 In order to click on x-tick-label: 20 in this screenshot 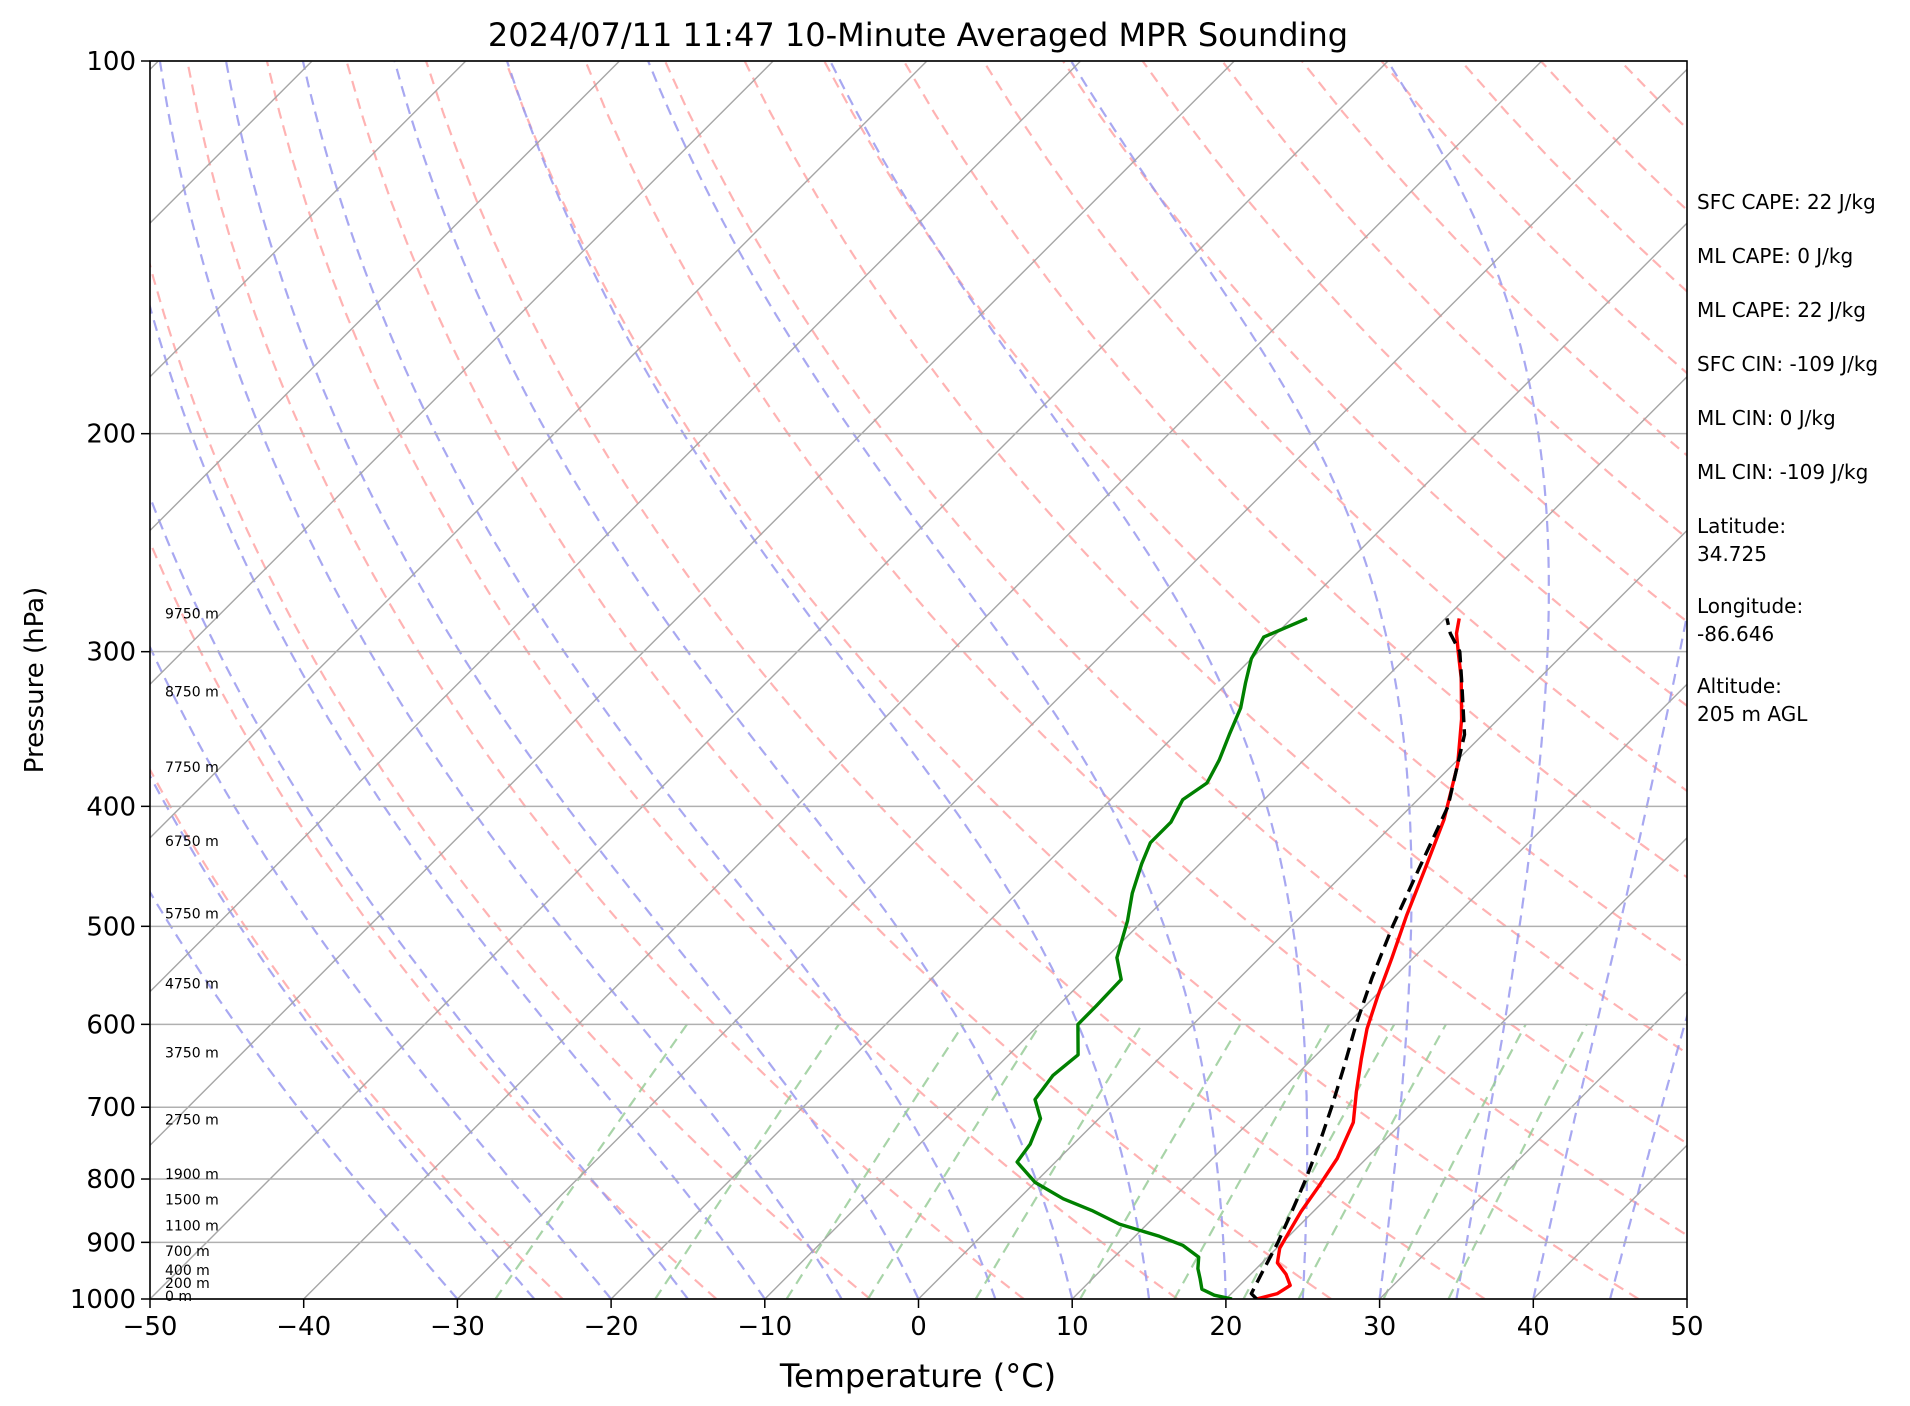, I will do `click(1225, 1327)`.